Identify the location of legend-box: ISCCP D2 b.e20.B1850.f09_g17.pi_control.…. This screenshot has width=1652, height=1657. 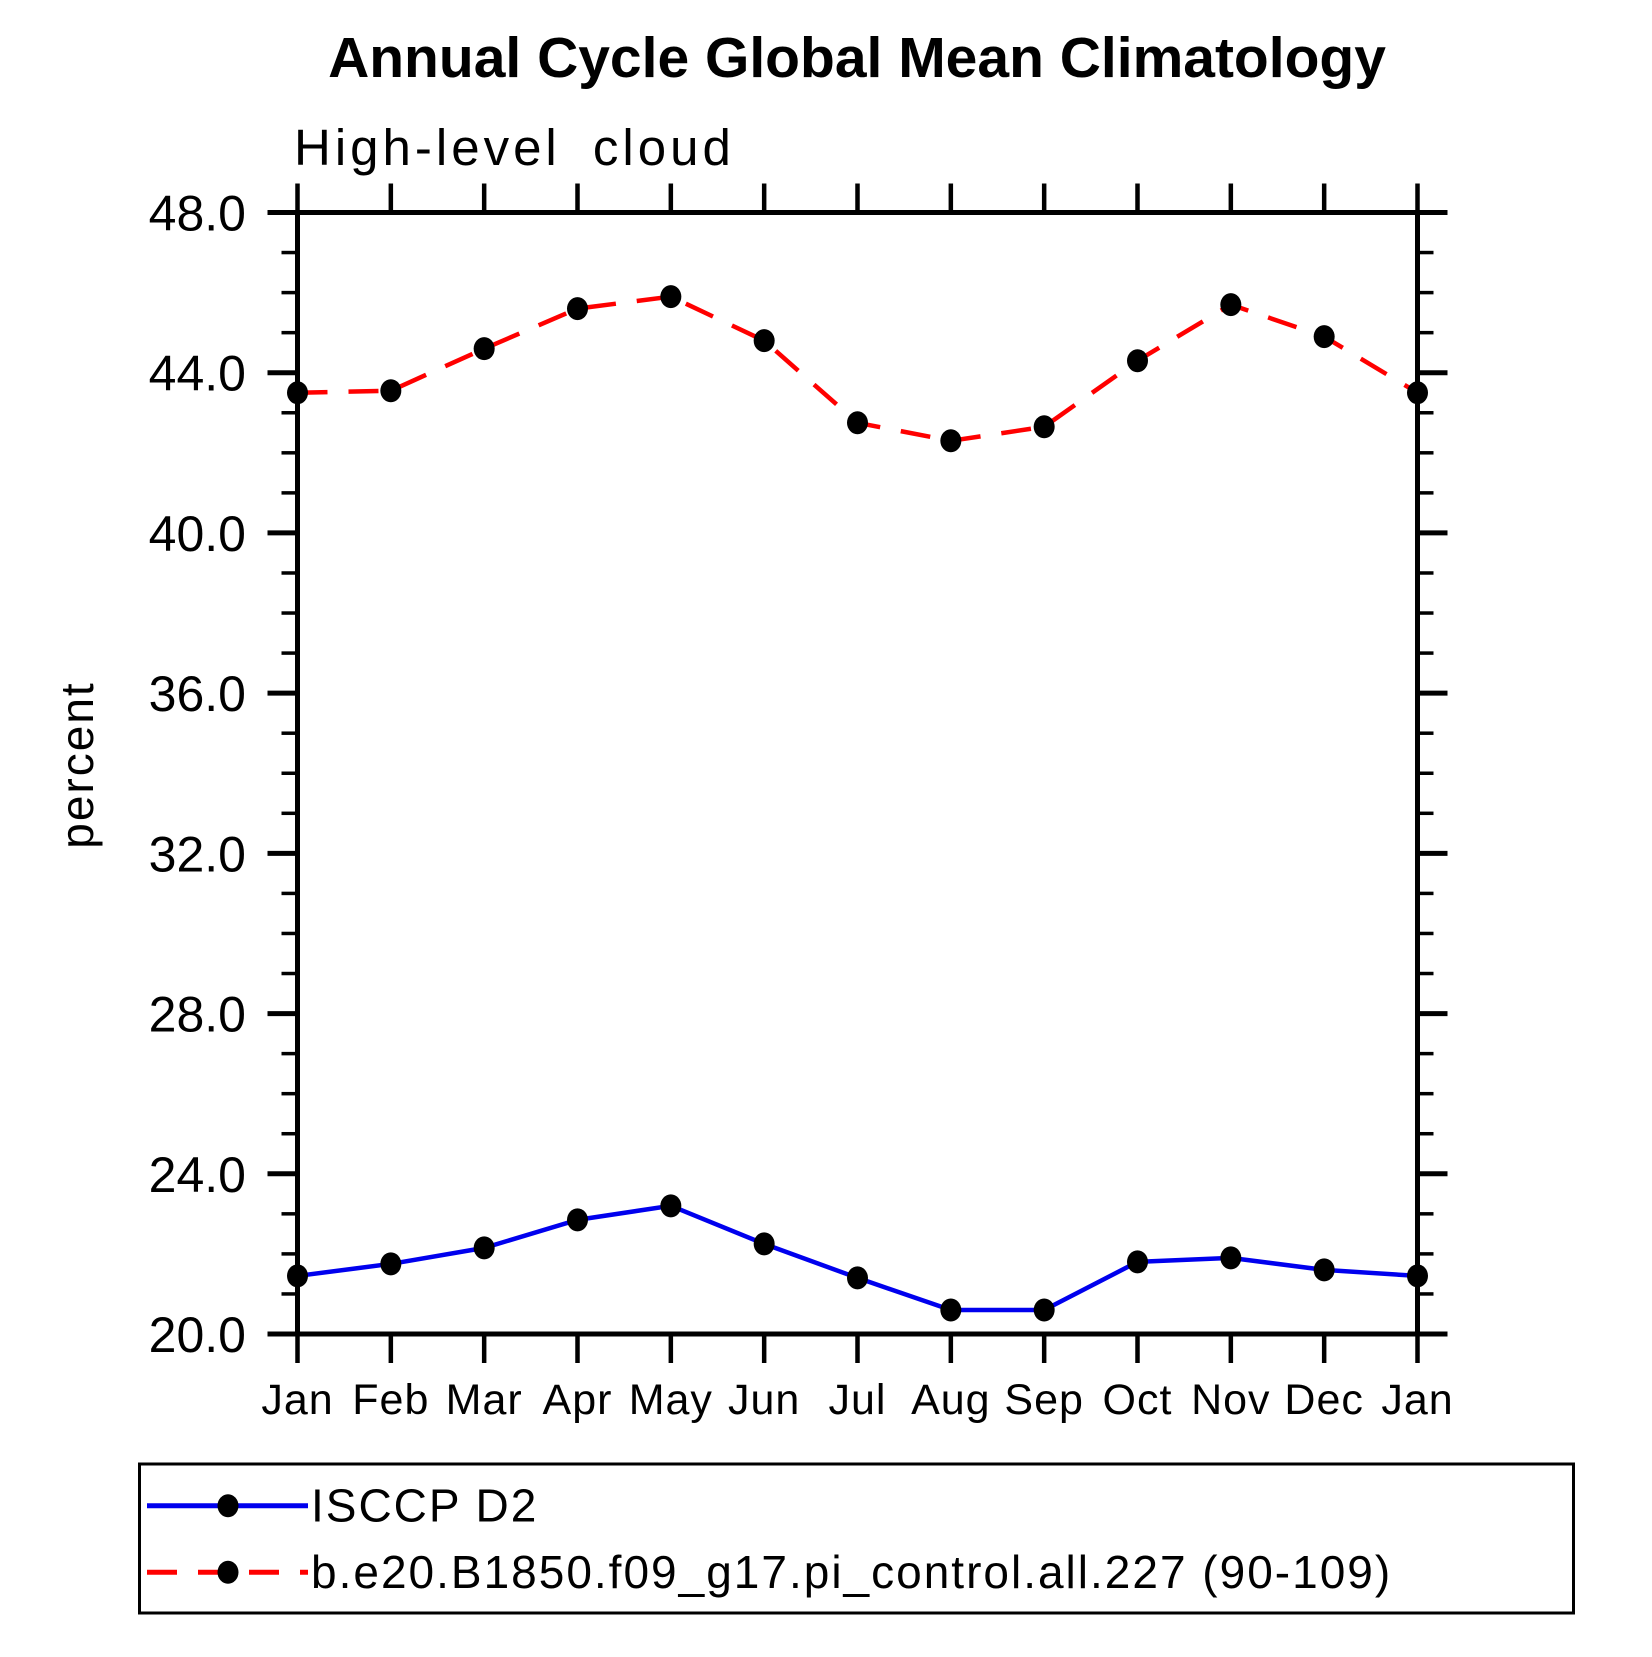
(856, 1538).